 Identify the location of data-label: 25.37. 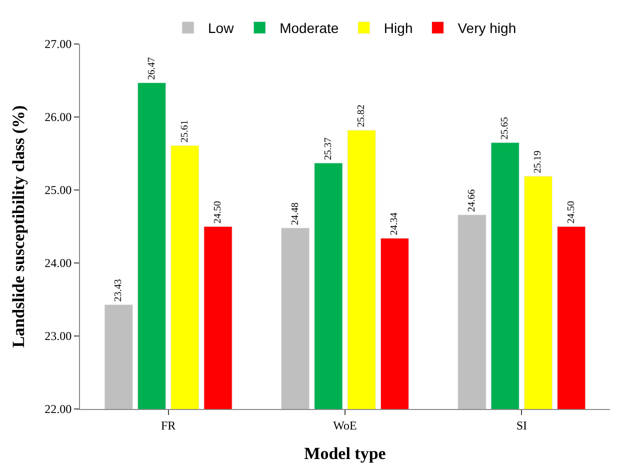
(328, 148).